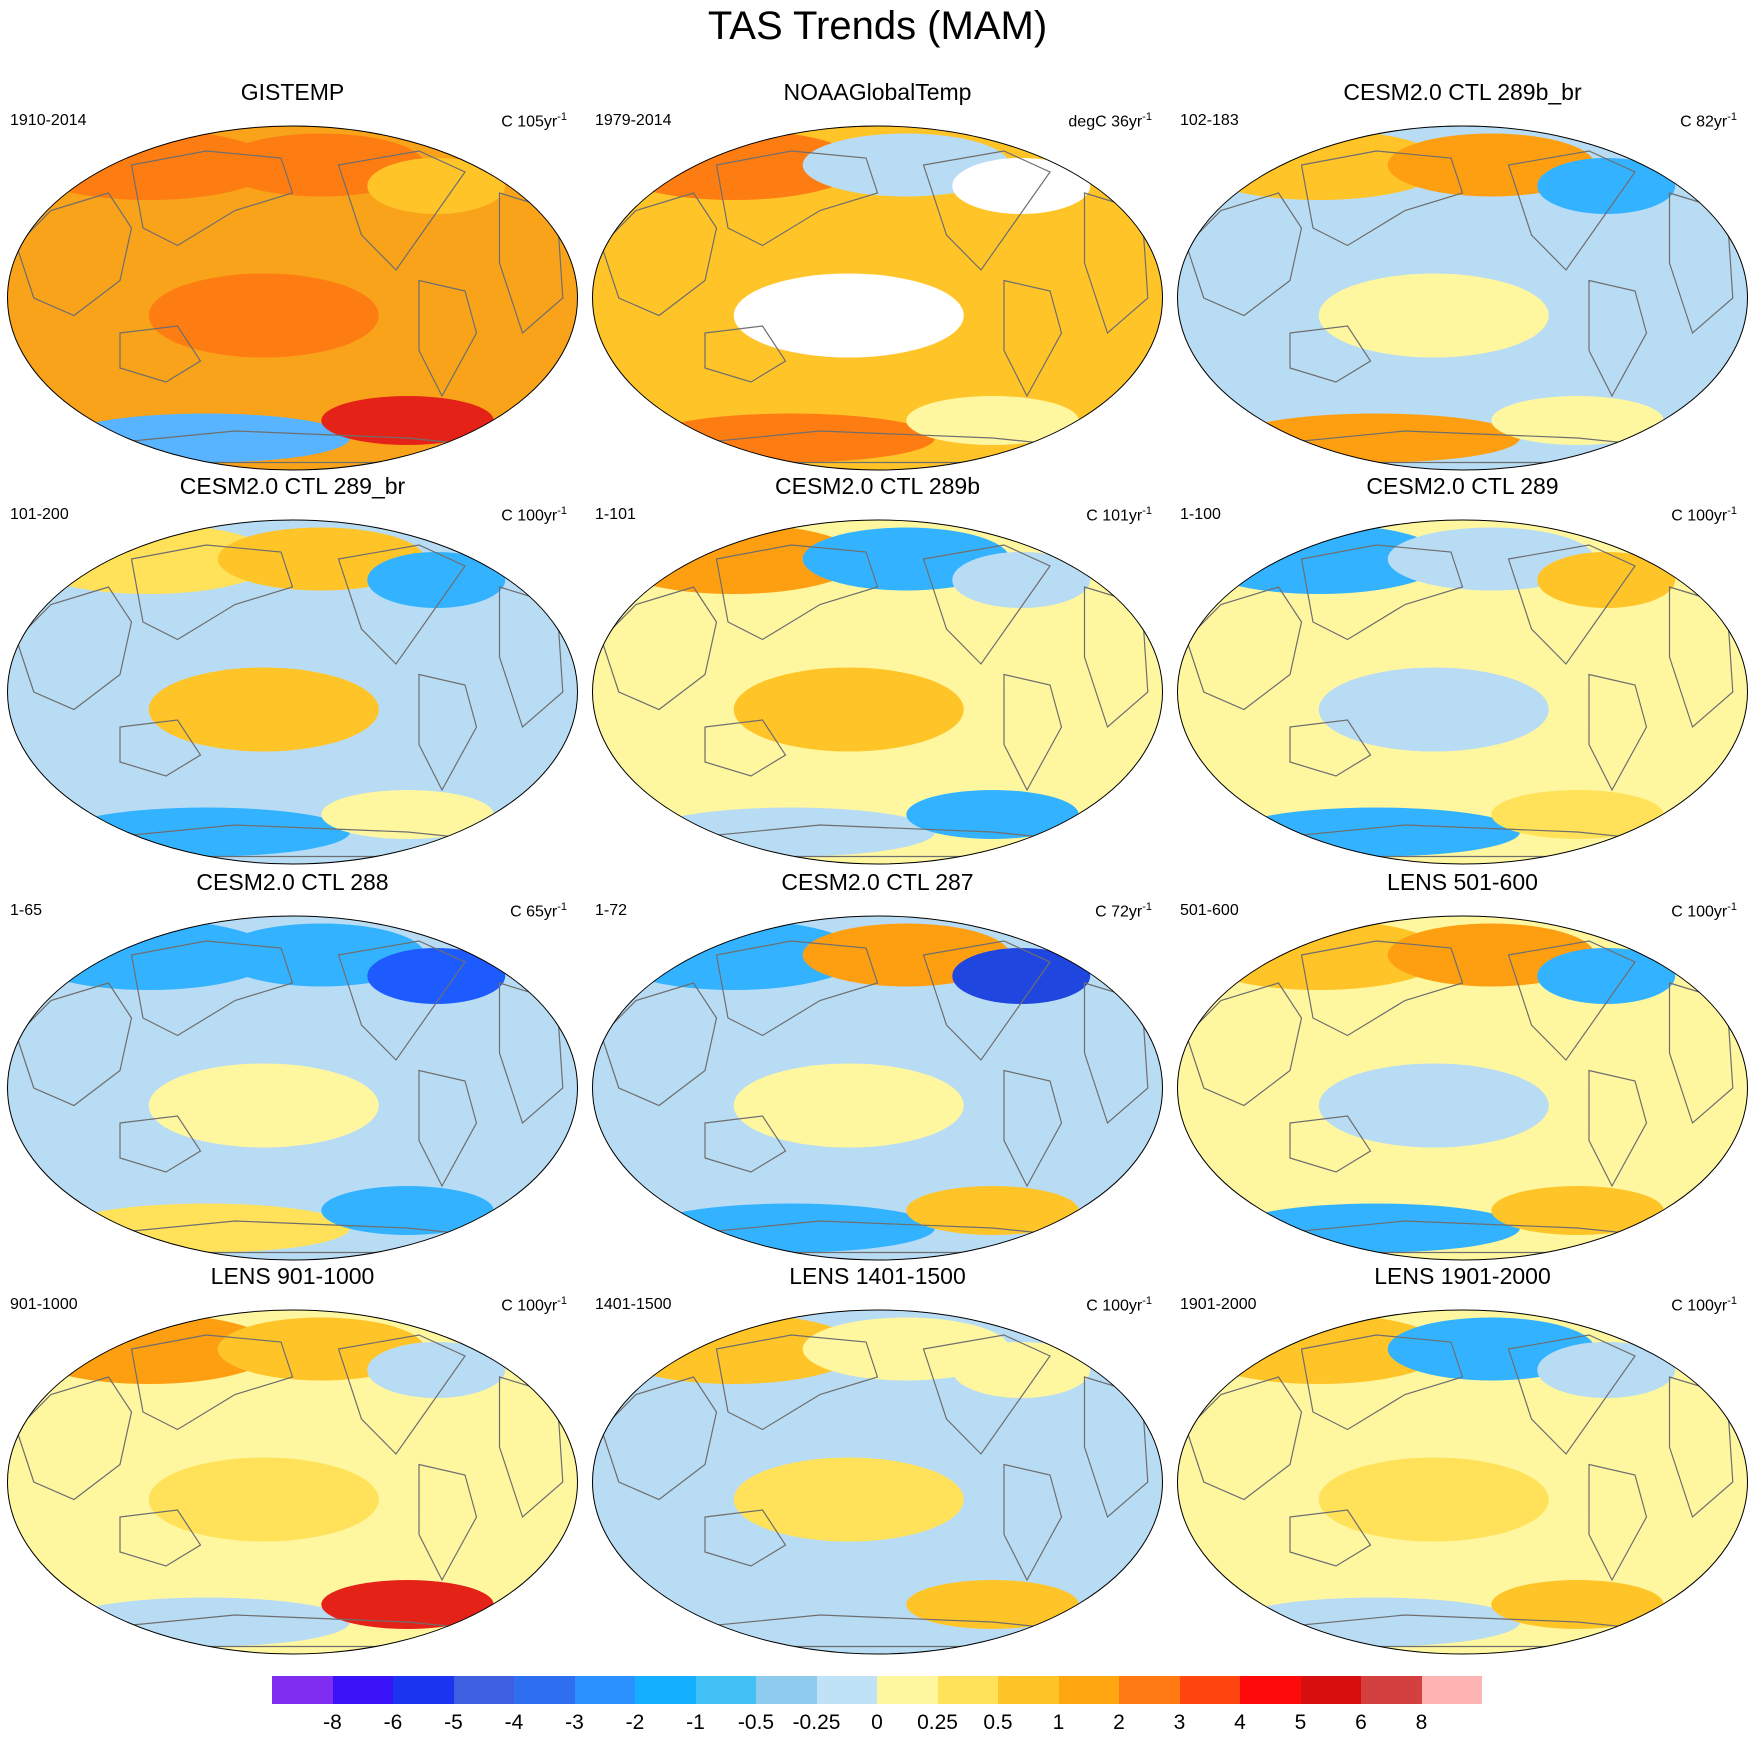  What do you see at coordinates (1119, 912) in the screenshot?
I see `panel-unit-text: C 72yr` at bounding box center [1119, 912].